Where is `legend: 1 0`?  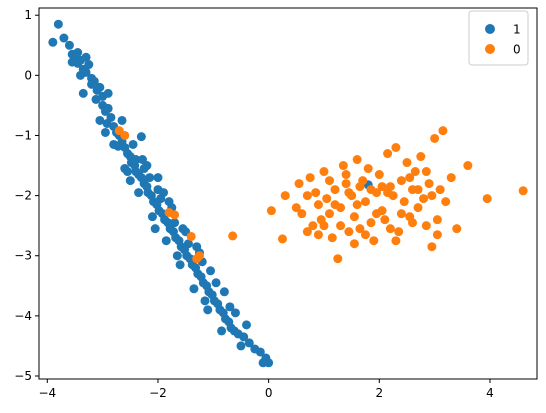 legend: 1 0 is located at coordinates (498, 38).